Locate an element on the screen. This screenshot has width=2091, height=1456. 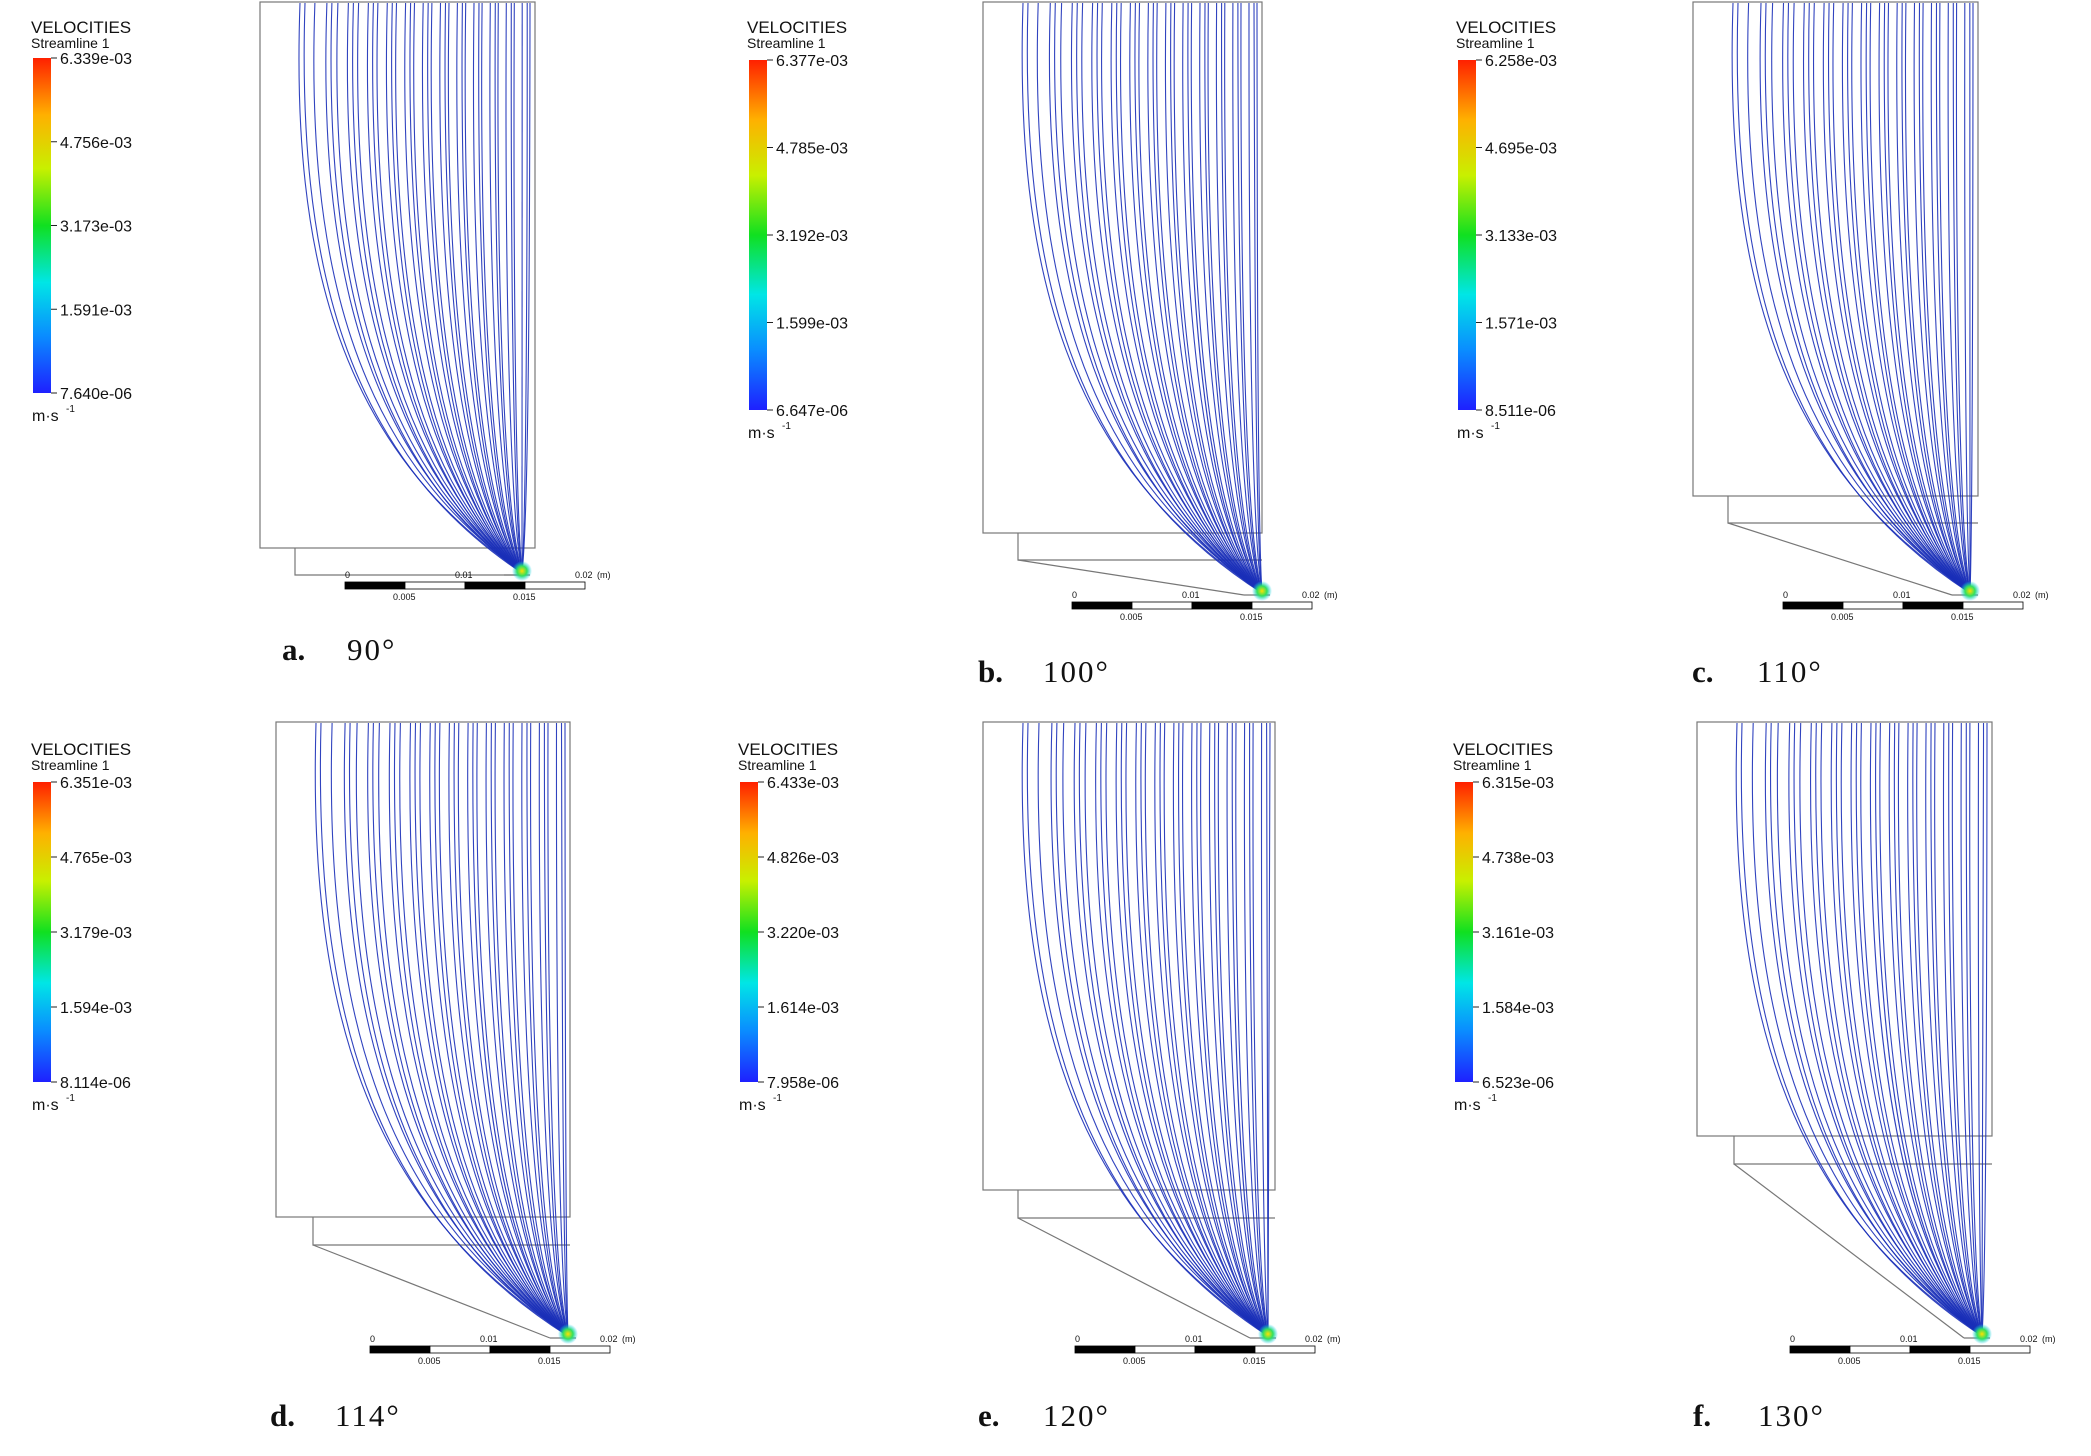
legend-tick-label: 7.640e-06 is located at coordinates (96, 394).